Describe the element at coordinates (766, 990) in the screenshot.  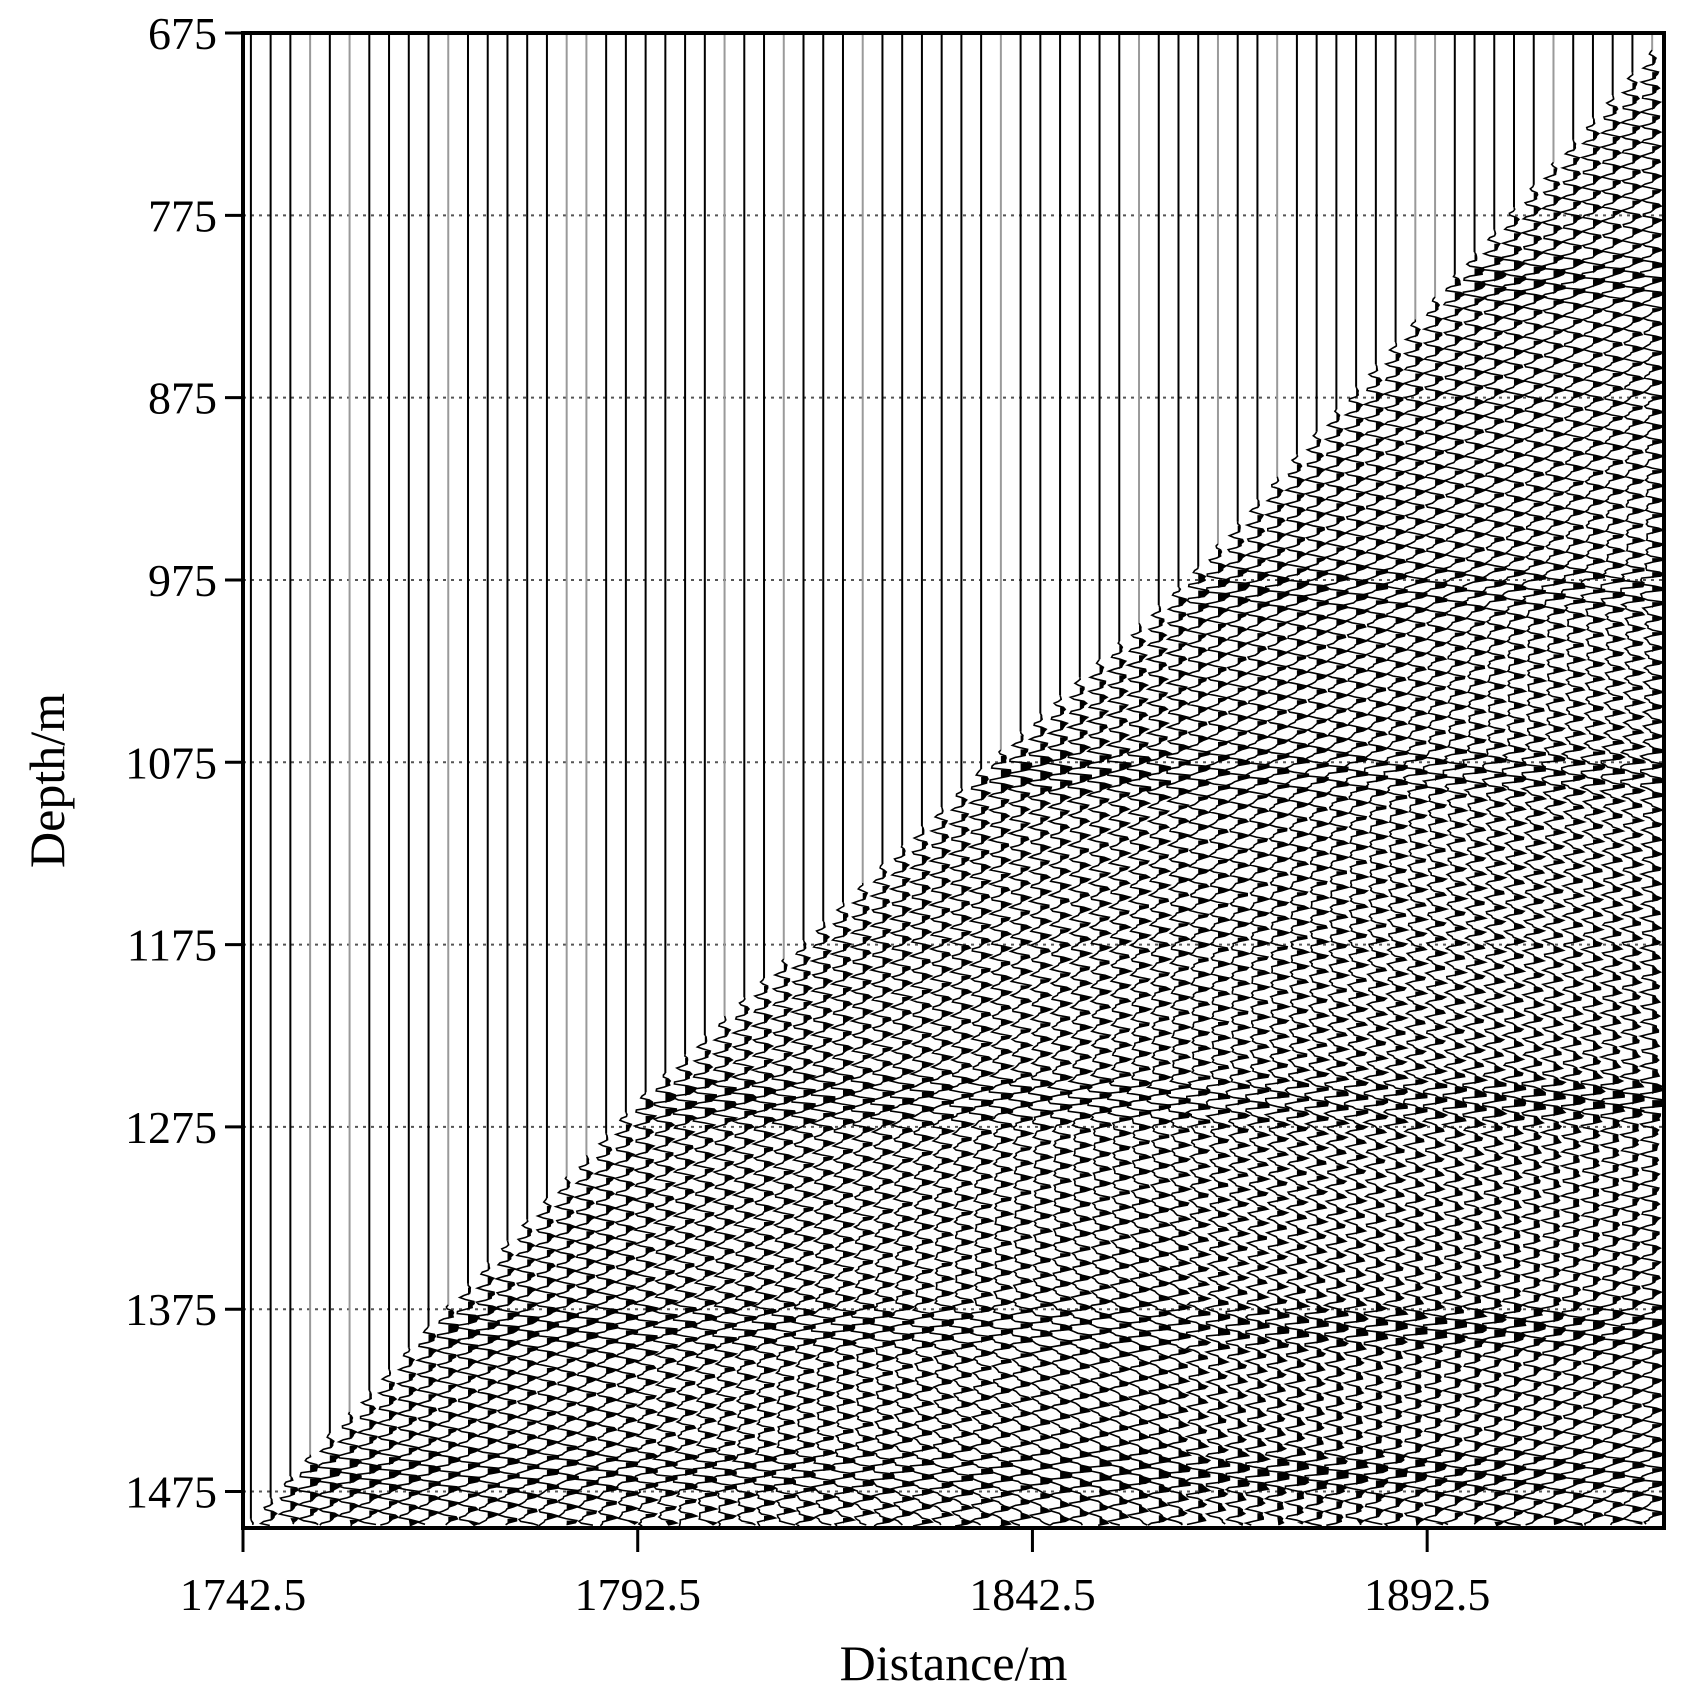
I see `trace-26-lobe` at that location.